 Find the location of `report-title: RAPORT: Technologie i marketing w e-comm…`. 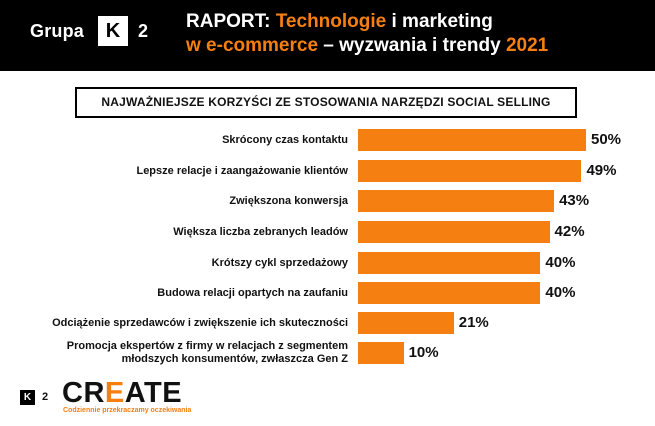

report-title: RAPORT: Technologie i marketing w e-comm… is located at coordinates (416, 34).